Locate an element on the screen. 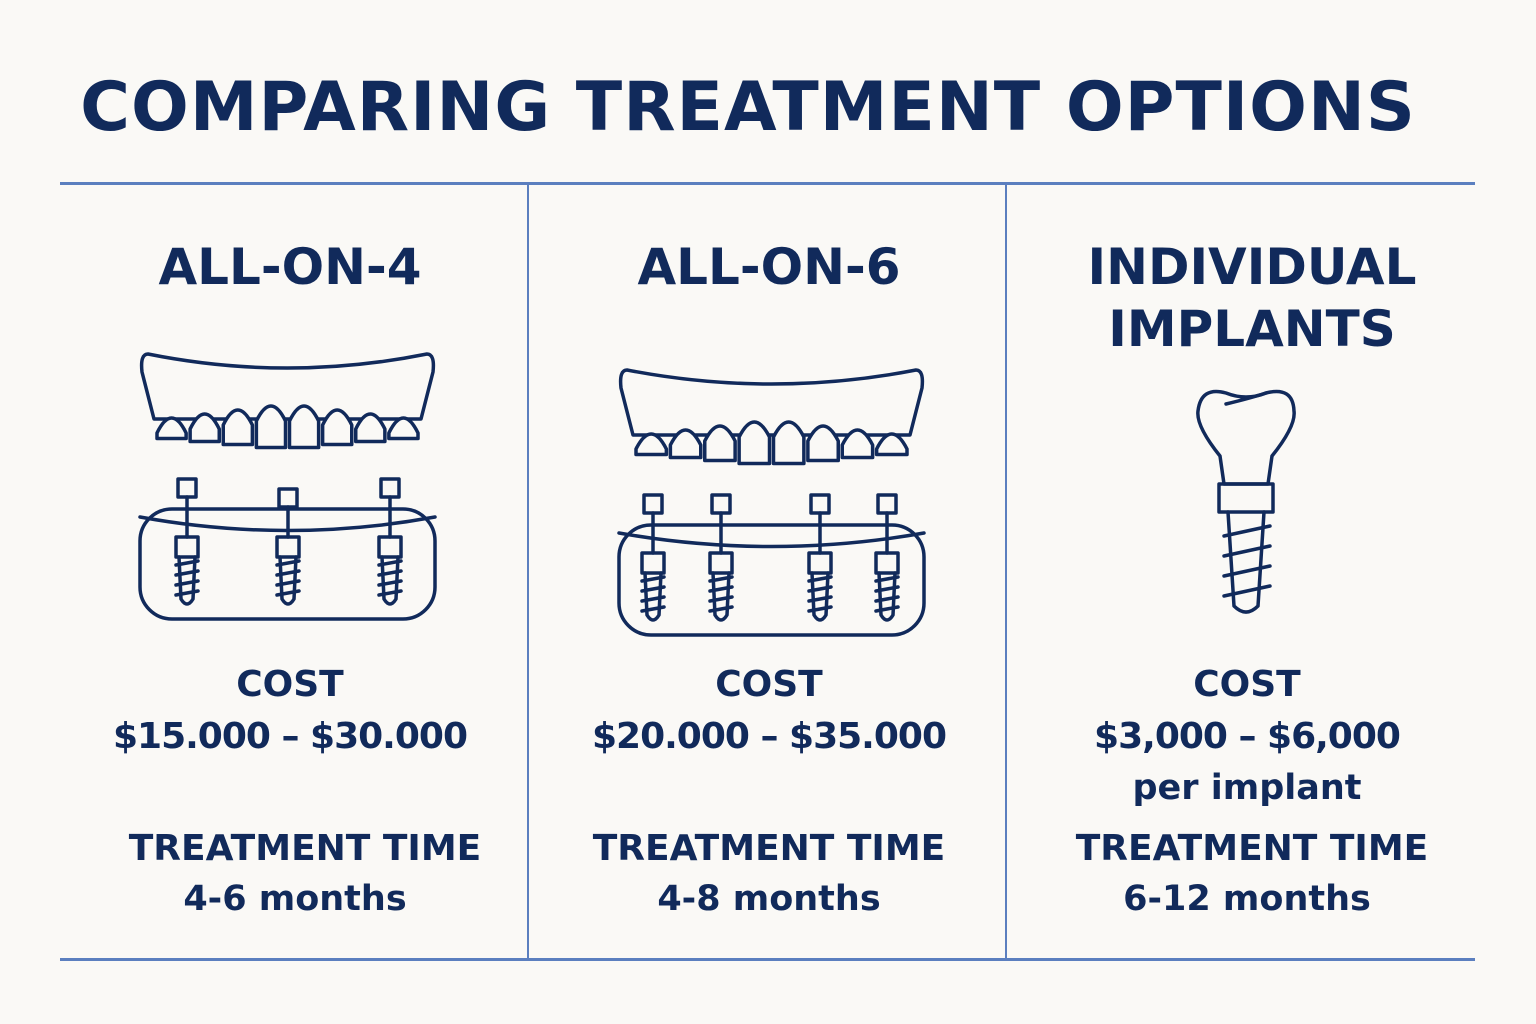 The image size is (1536, 1024). option-title: ALL-ON-6 is located at coordinates (769, 267).